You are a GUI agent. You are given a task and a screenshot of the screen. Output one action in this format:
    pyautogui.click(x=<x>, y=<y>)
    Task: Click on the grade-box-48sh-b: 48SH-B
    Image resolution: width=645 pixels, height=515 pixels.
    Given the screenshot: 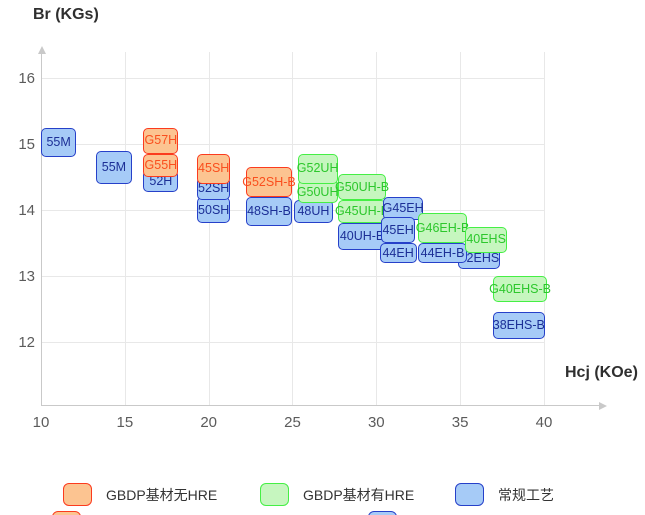 What is the action you would take?
    pyautogui.click(x=269, y=211)
    